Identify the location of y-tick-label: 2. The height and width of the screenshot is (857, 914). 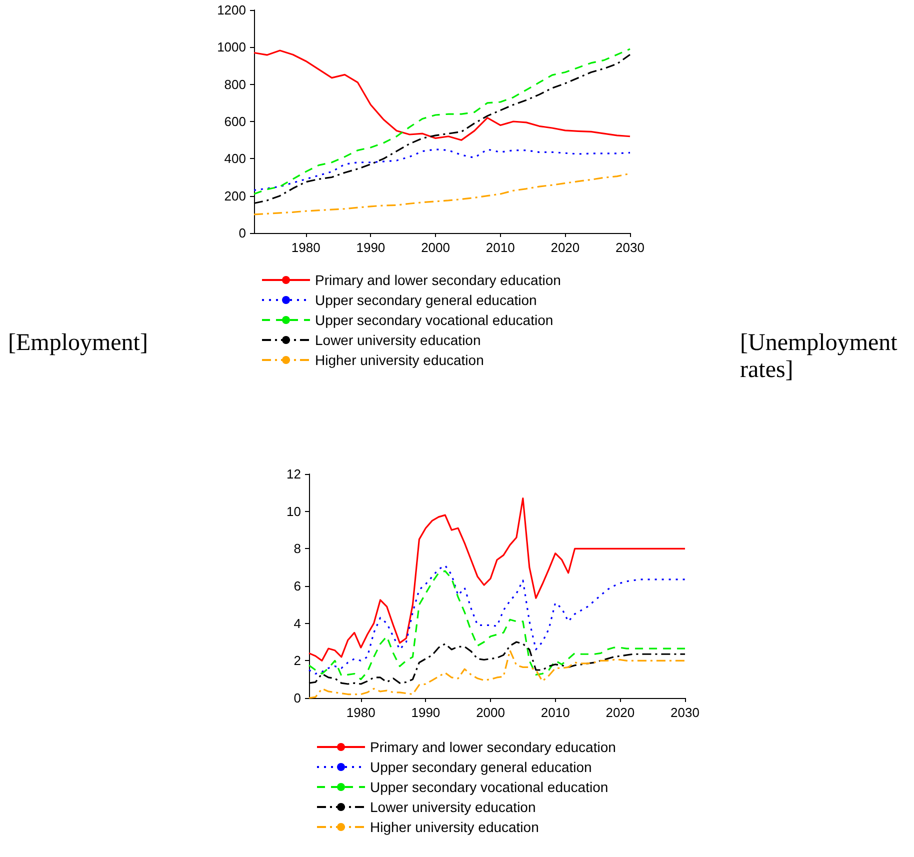
(297, 660).